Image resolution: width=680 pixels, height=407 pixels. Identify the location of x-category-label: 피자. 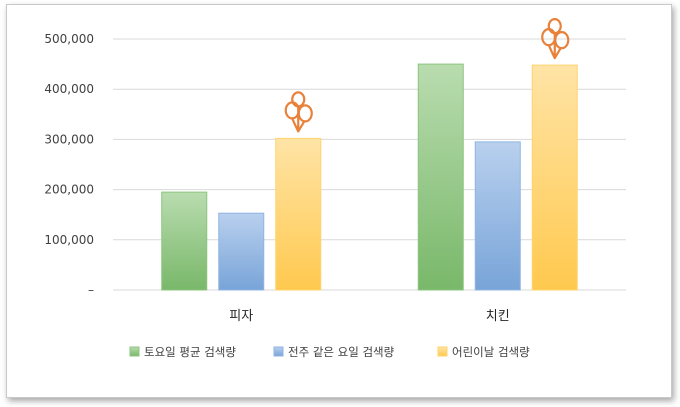
(241, 316).